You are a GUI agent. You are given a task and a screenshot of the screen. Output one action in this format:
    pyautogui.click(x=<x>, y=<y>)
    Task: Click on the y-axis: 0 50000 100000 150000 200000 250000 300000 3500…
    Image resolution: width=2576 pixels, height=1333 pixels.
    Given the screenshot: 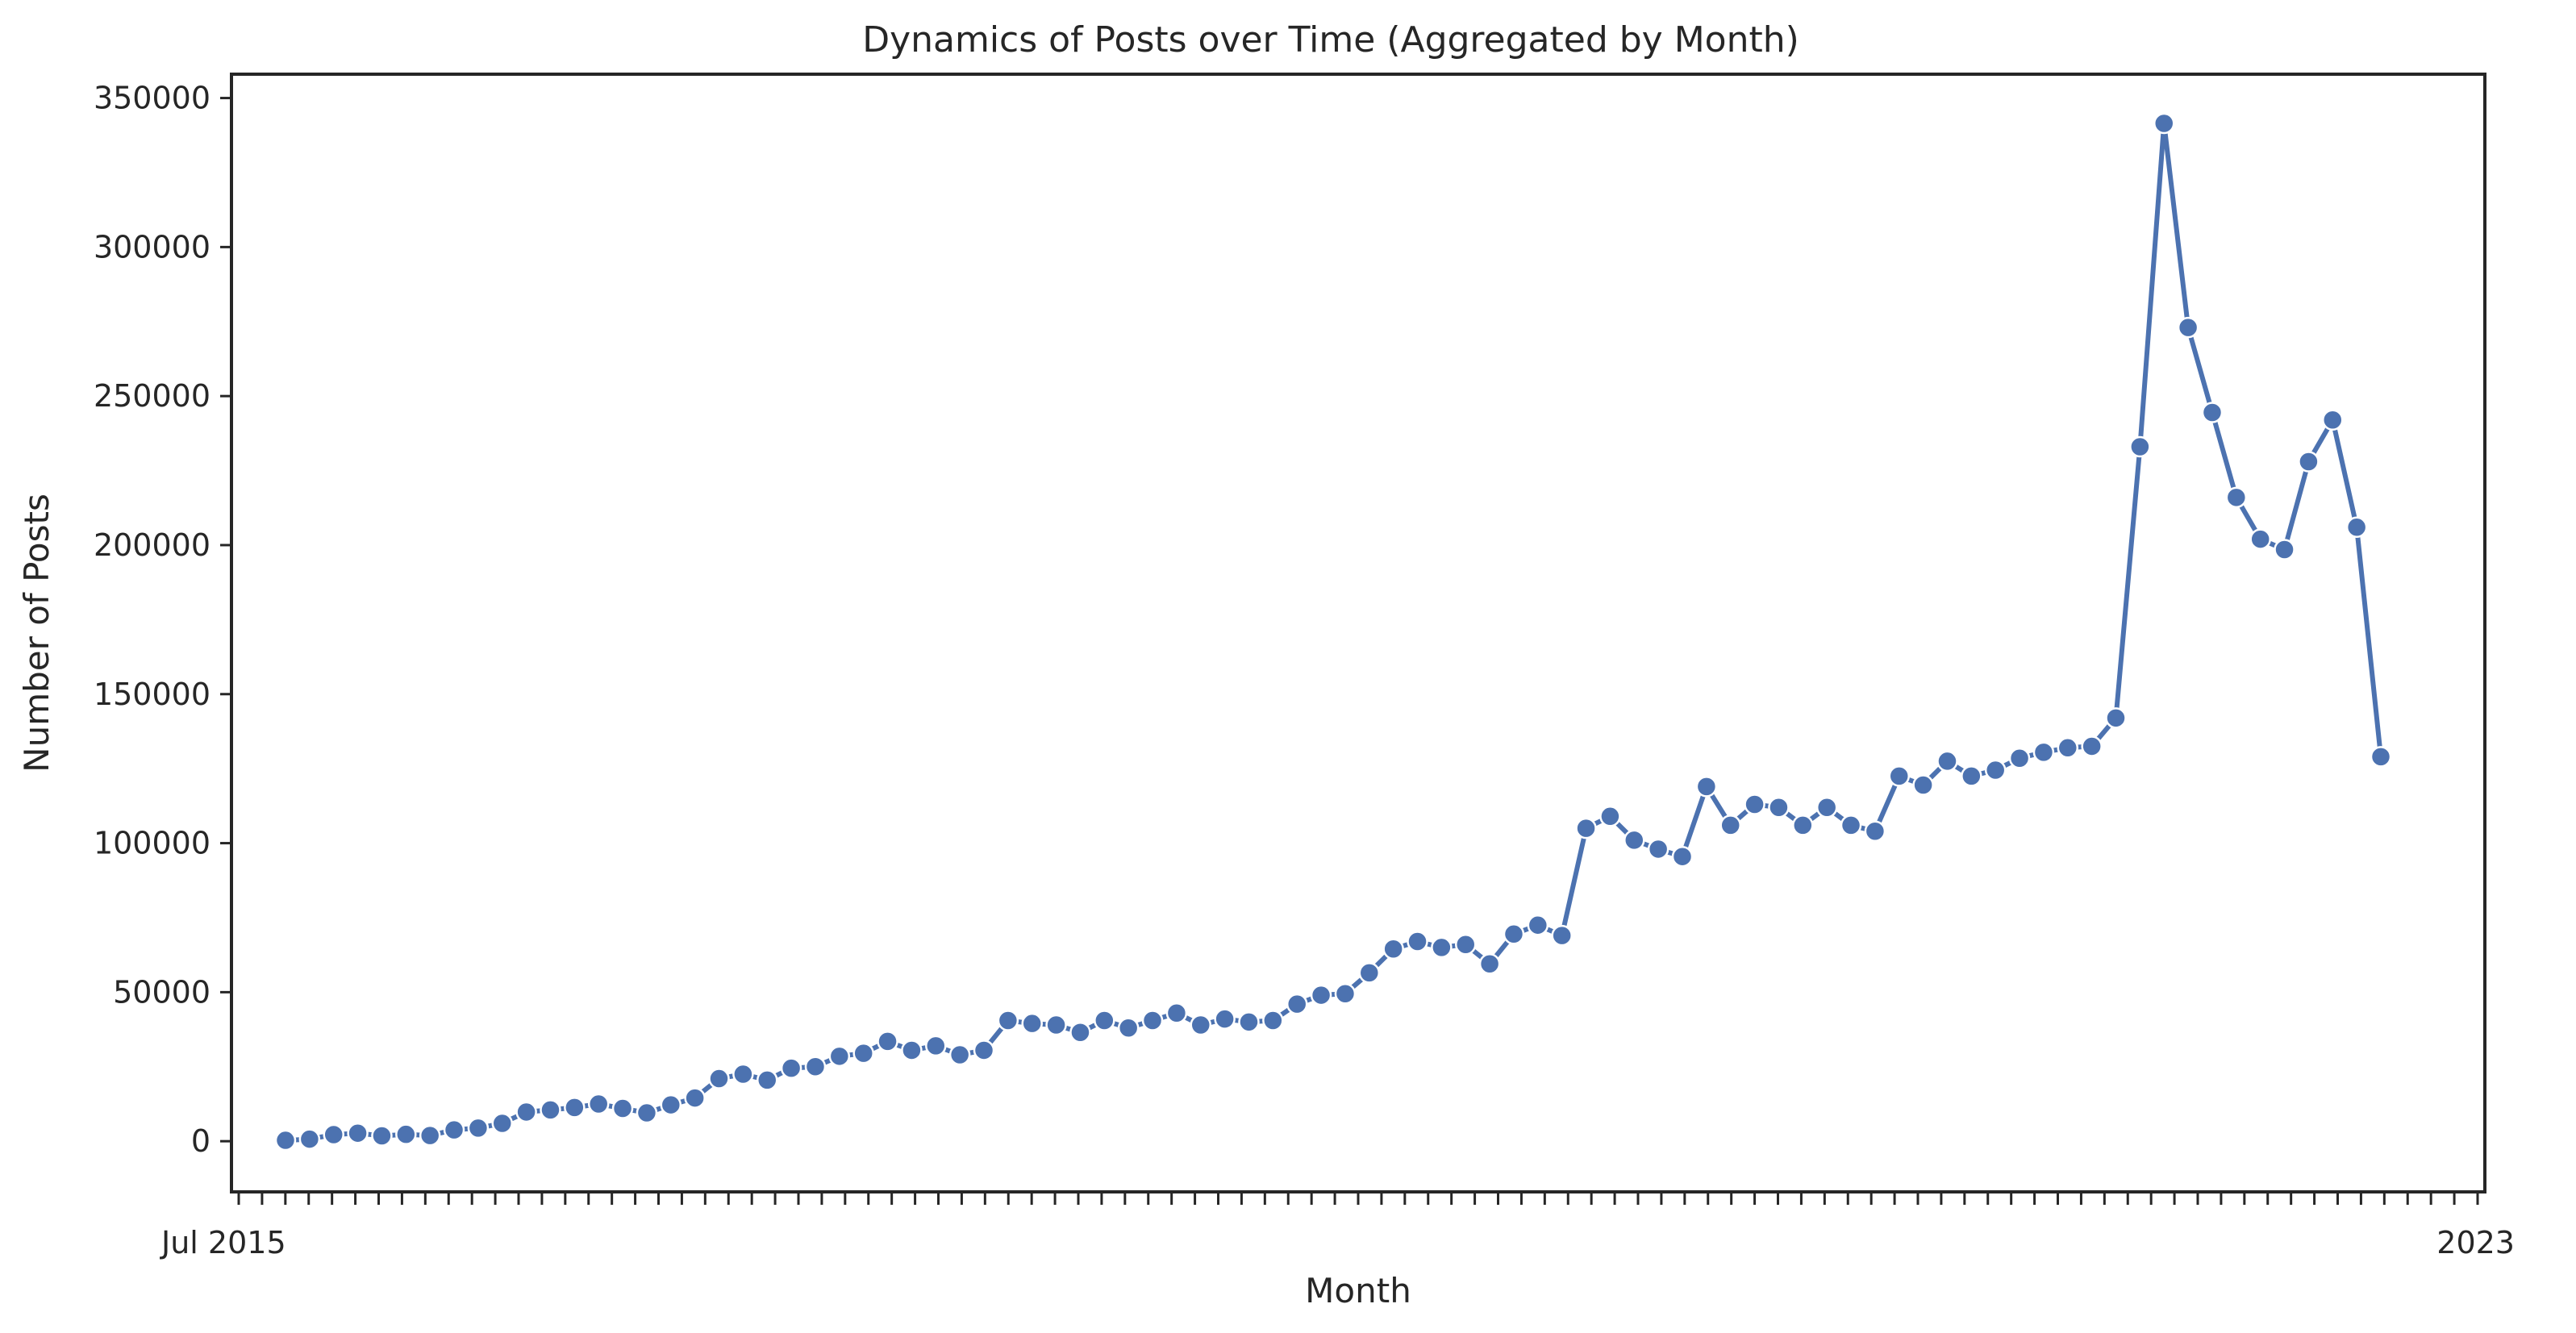 What is the action you would take?
    pyautogui.click(x=162, y=620)
    